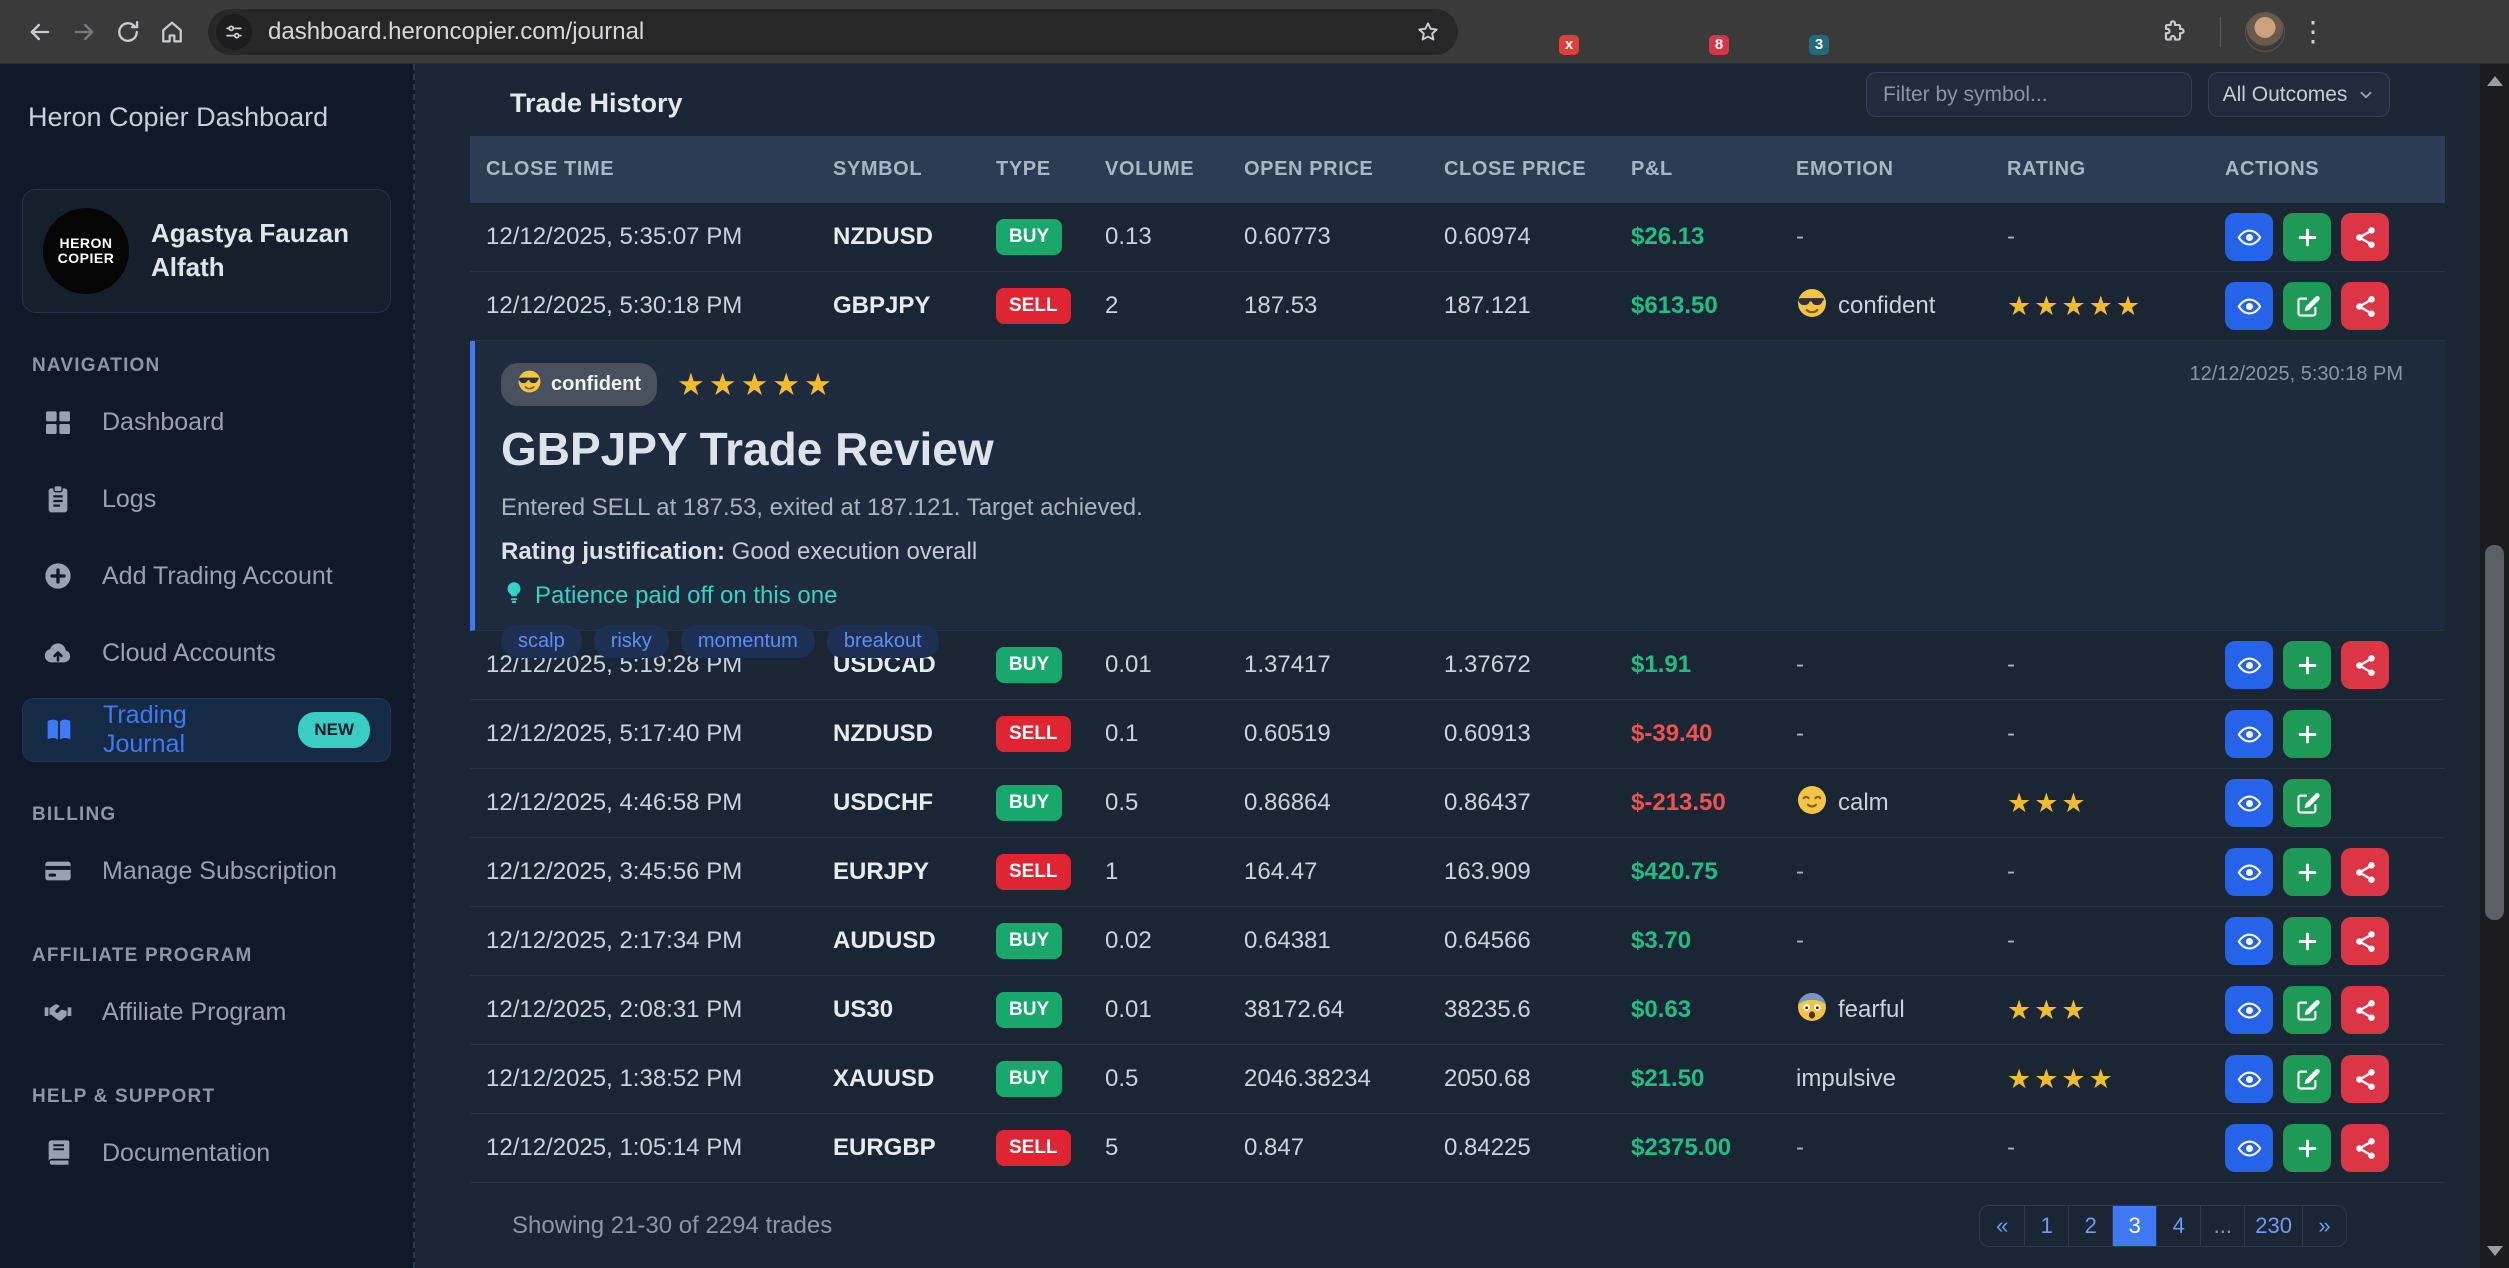 This screenshot has height=1268, width=2509. I want to click on actions-cell, so click(2327, 665).